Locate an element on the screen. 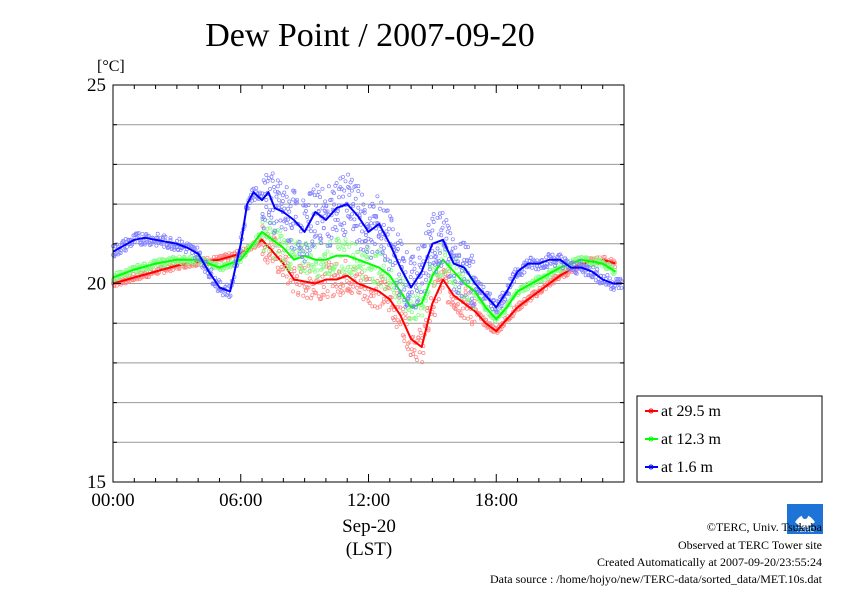 This screenshot has height=595, width=842. footer-observed: Observed at TERC Tower site is located at coordinates (750, 545).